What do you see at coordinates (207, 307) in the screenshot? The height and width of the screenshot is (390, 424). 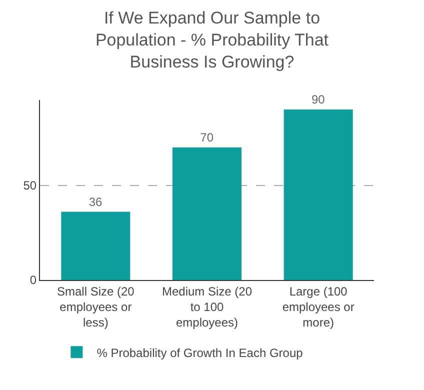 I see `x-tick-label: Medium Size (20 to 100 employees)` at bounding box center [207, 307].